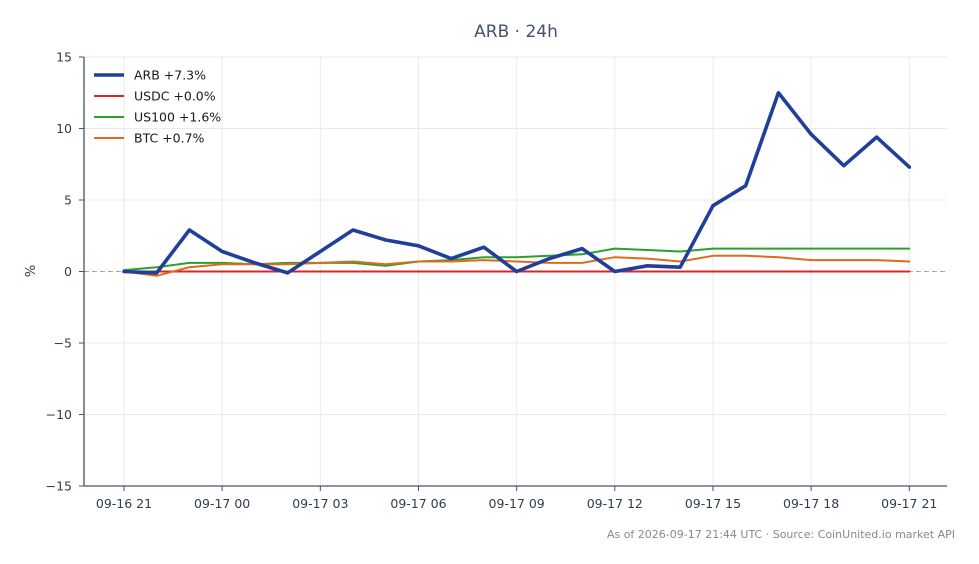 This screenshot has width=979, height=564. What do you see at coordinates (157, 107) in the screenshot?
I see `legend: ARB +7.3% USDC +0.0% US100 +1.6% BTC +0.7%` at bounding box center [157, 107].